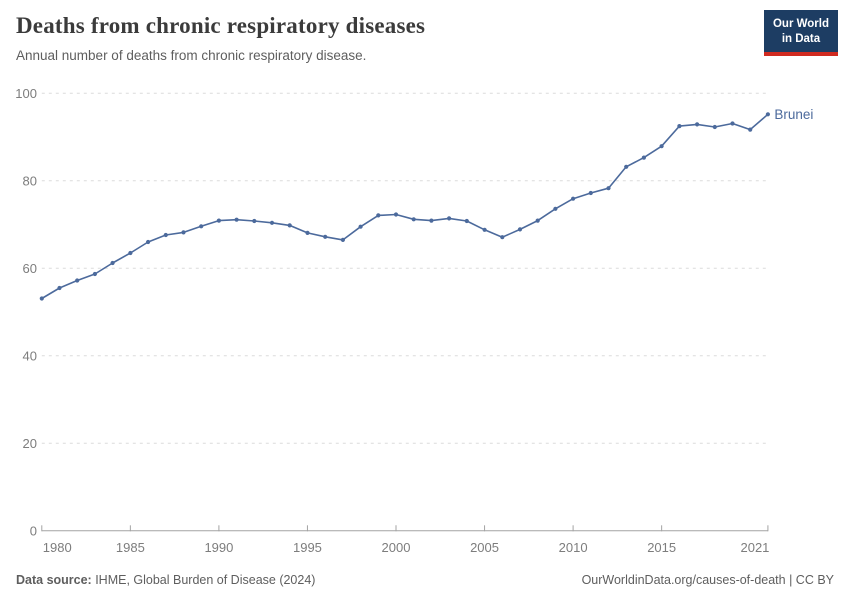  I want to click on x-tick-label: 1985, so click(130, 547).